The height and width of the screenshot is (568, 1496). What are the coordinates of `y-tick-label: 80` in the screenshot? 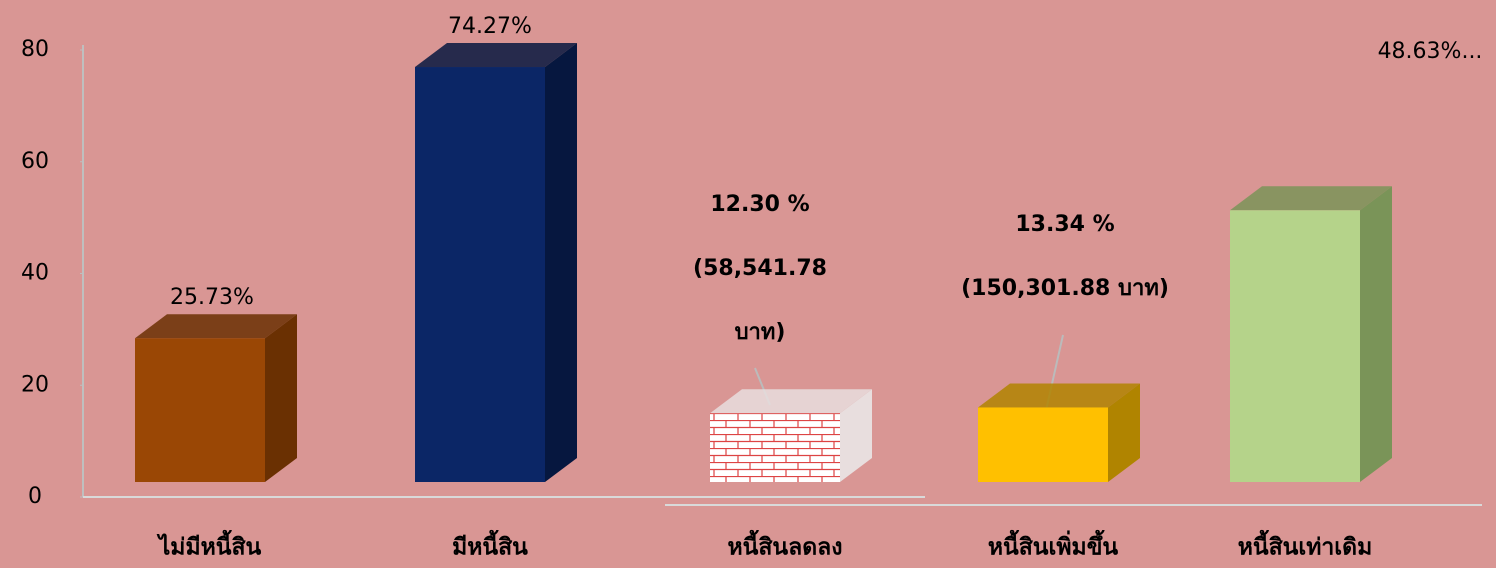 It's located at (35, 49).